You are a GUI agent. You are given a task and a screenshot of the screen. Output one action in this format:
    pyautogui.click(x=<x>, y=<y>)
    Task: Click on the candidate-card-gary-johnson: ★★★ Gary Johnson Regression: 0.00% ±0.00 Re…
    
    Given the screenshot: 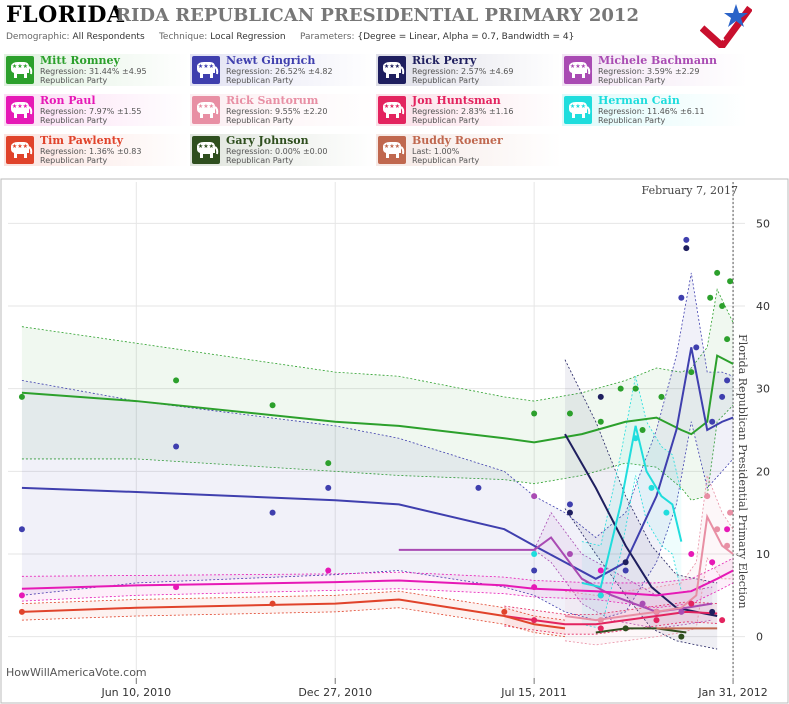 What is the action you would take?
    pyautogui.click(x=283, y=150)
    